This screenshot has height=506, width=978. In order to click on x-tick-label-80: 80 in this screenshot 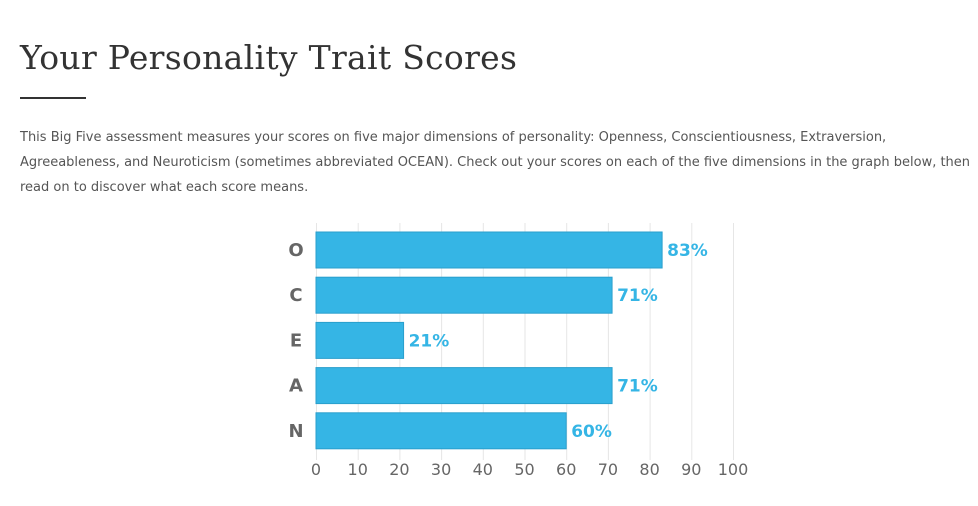, I will do `click(649, 469)`.